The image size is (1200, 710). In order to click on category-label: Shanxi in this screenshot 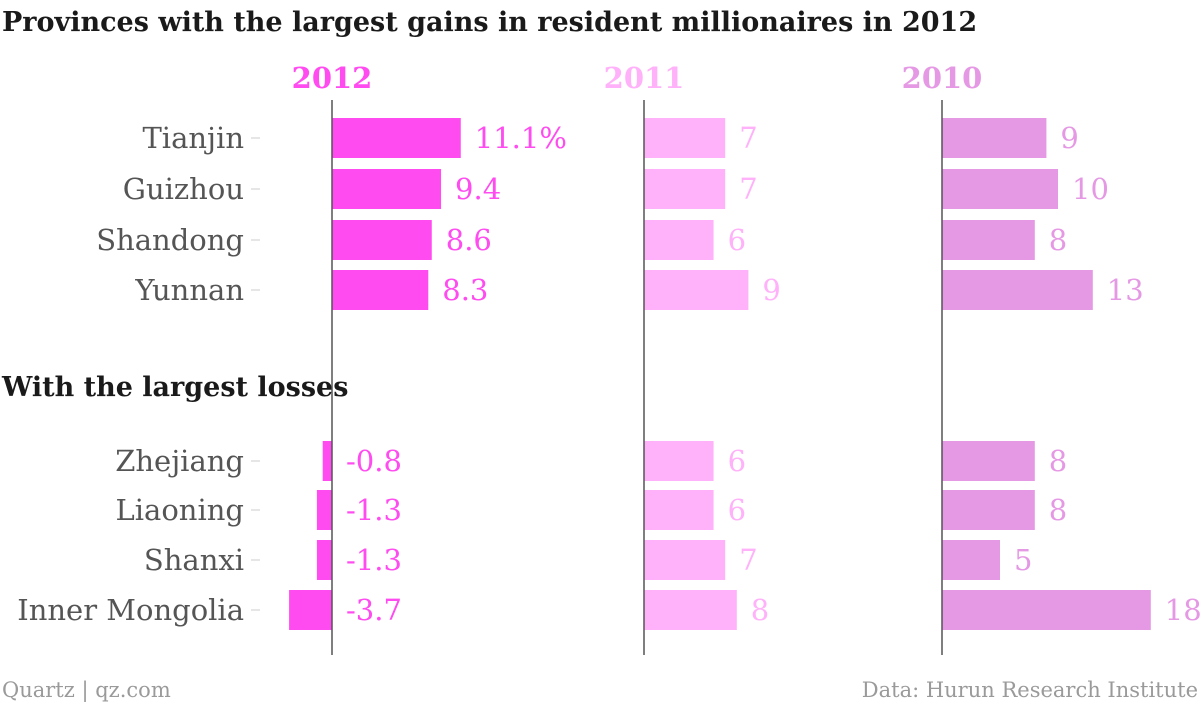, I will do `click(194, 560)`.